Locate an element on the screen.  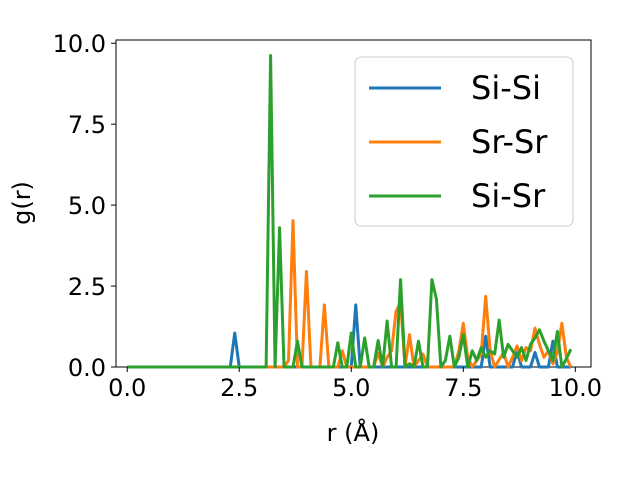
y-axis-ticks: 0.0 2.5 5.0 7.5 10.0 is located at coordinates (84, 206).